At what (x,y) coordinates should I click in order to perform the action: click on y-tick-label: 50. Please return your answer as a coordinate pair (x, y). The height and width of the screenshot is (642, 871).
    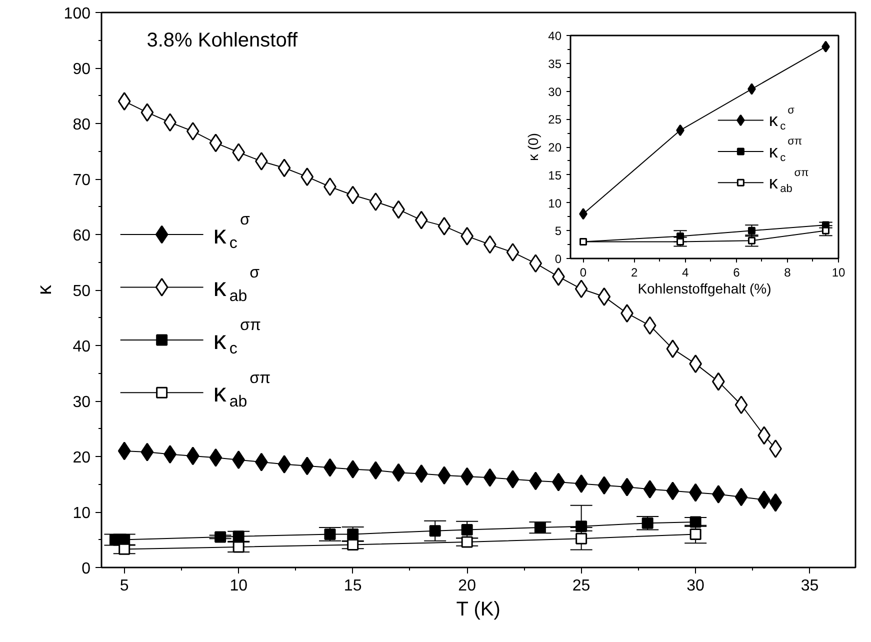
    Looking at the image, I should click on (81, 291).